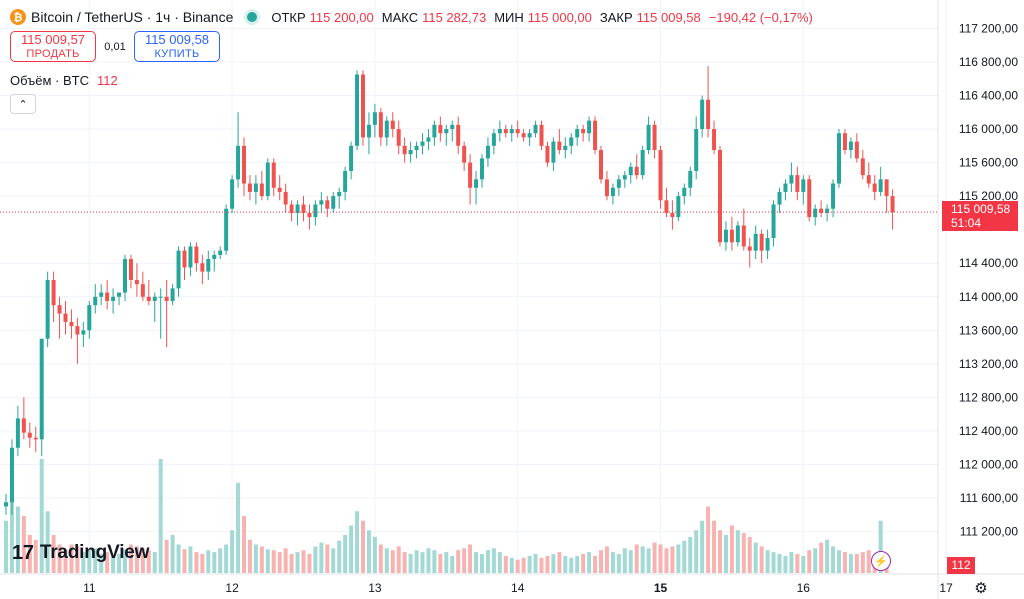 This screenshot has width=1024, height=599. I want to click on sell-button: 115 009,57 ПРОДАТЬ, so click(53, 46).